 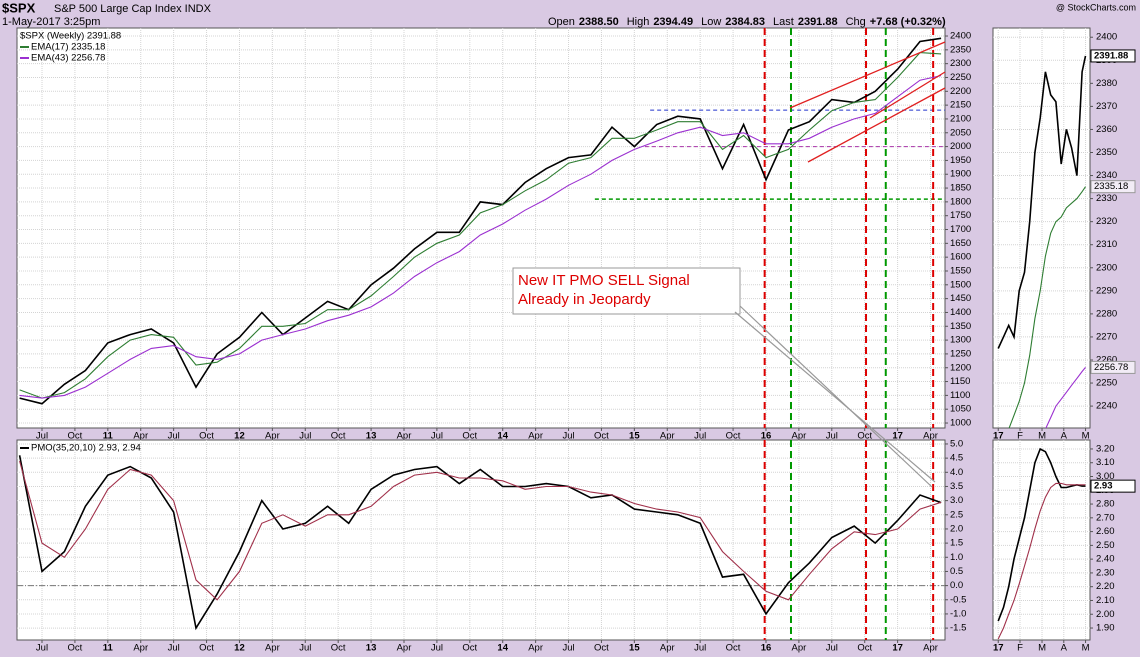 I want to click on y-tick-label: 1.5, so click(x=956, y=543).